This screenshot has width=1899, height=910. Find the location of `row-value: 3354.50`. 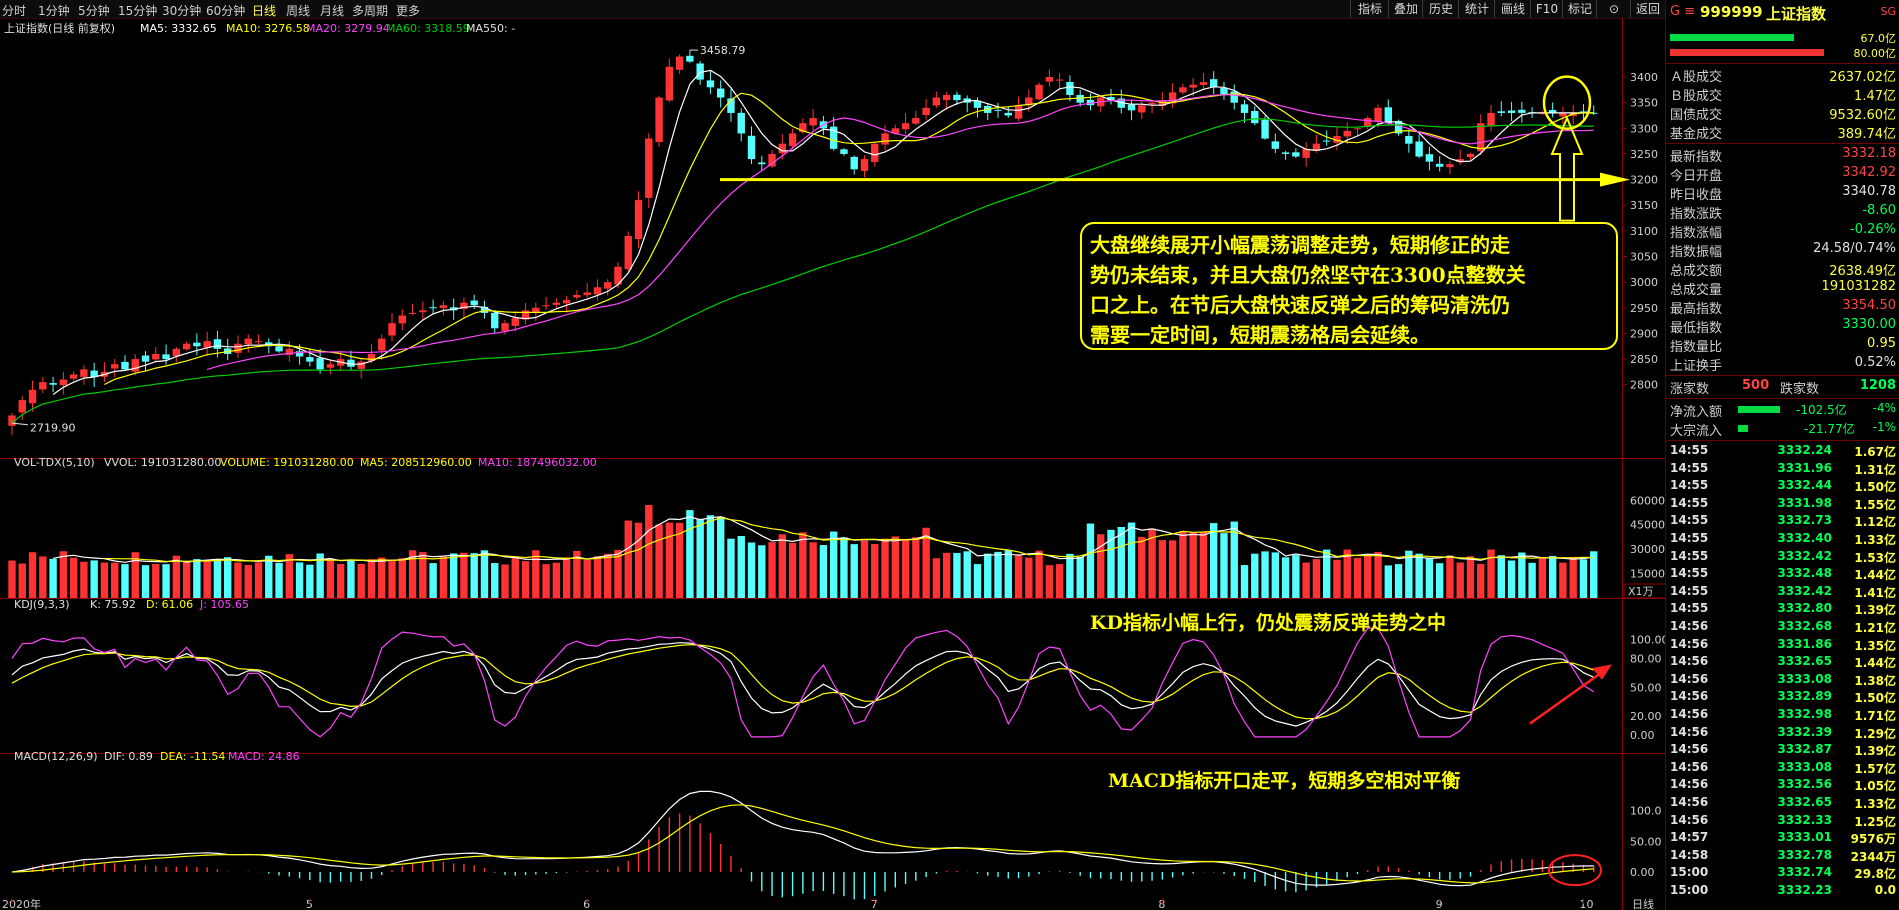

row-value: 3354.50 is located at coordinates (1869, 305).